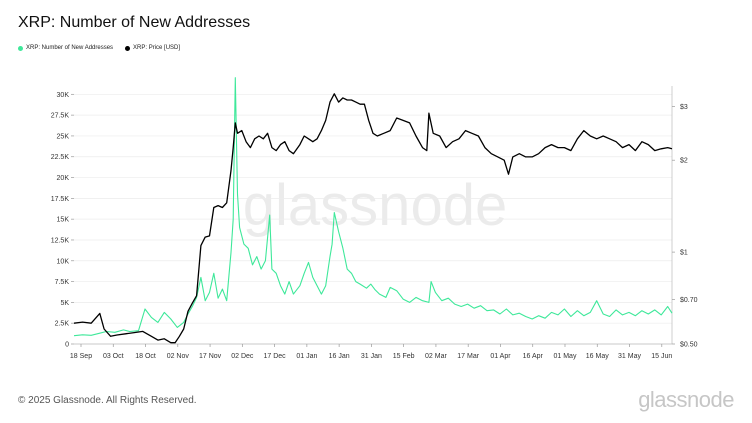 The width and height of the screenshot is (752, 423). I want to click on x-tick-label: 16 Apr, so click(533, 356).